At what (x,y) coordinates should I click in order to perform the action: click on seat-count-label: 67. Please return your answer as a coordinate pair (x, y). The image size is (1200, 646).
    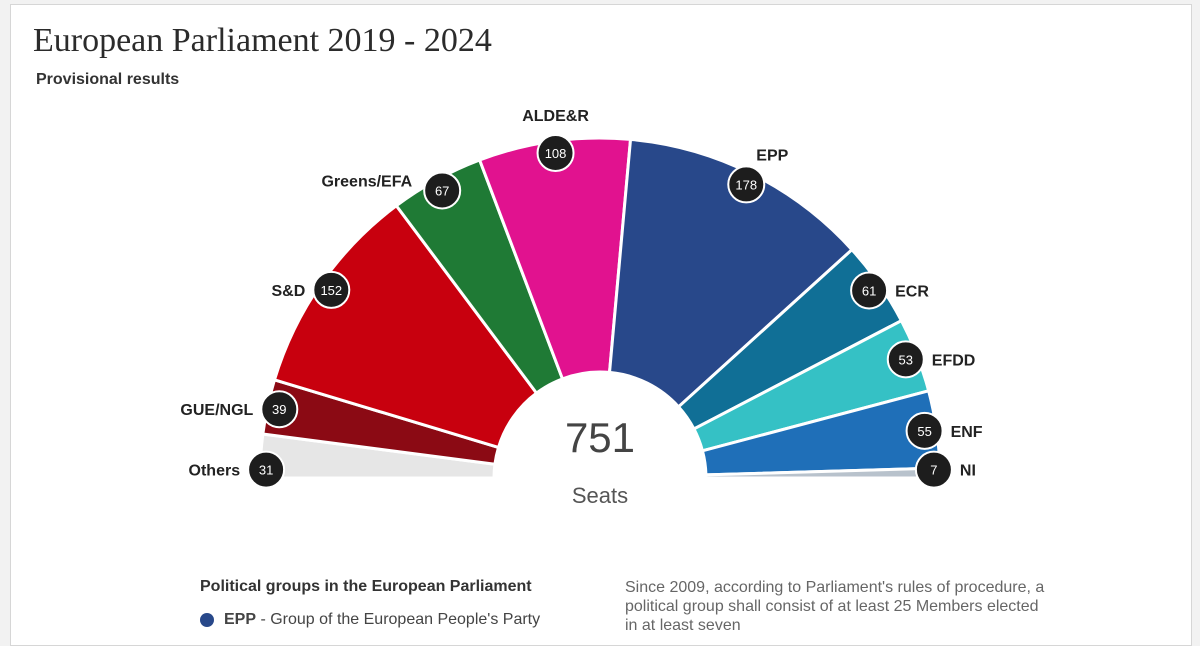
    Looking at the image, I should click on (442, 190).